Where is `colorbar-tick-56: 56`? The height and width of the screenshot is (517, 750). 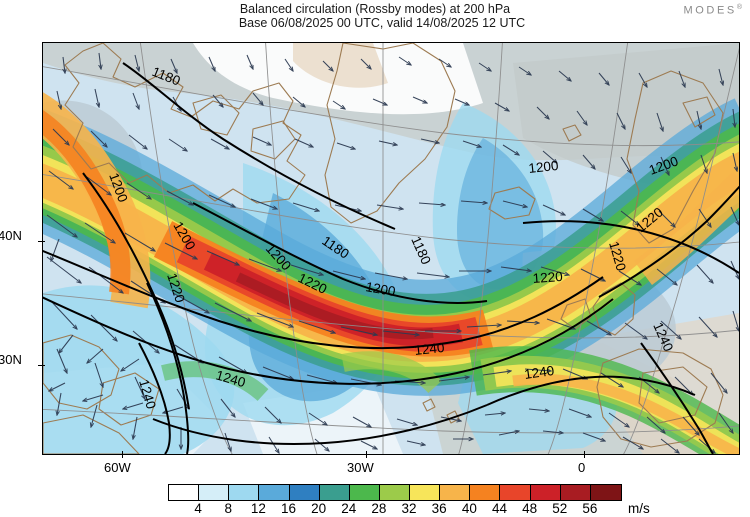
colorbar-tick-56: 56 is located at coordinates (590, 508).